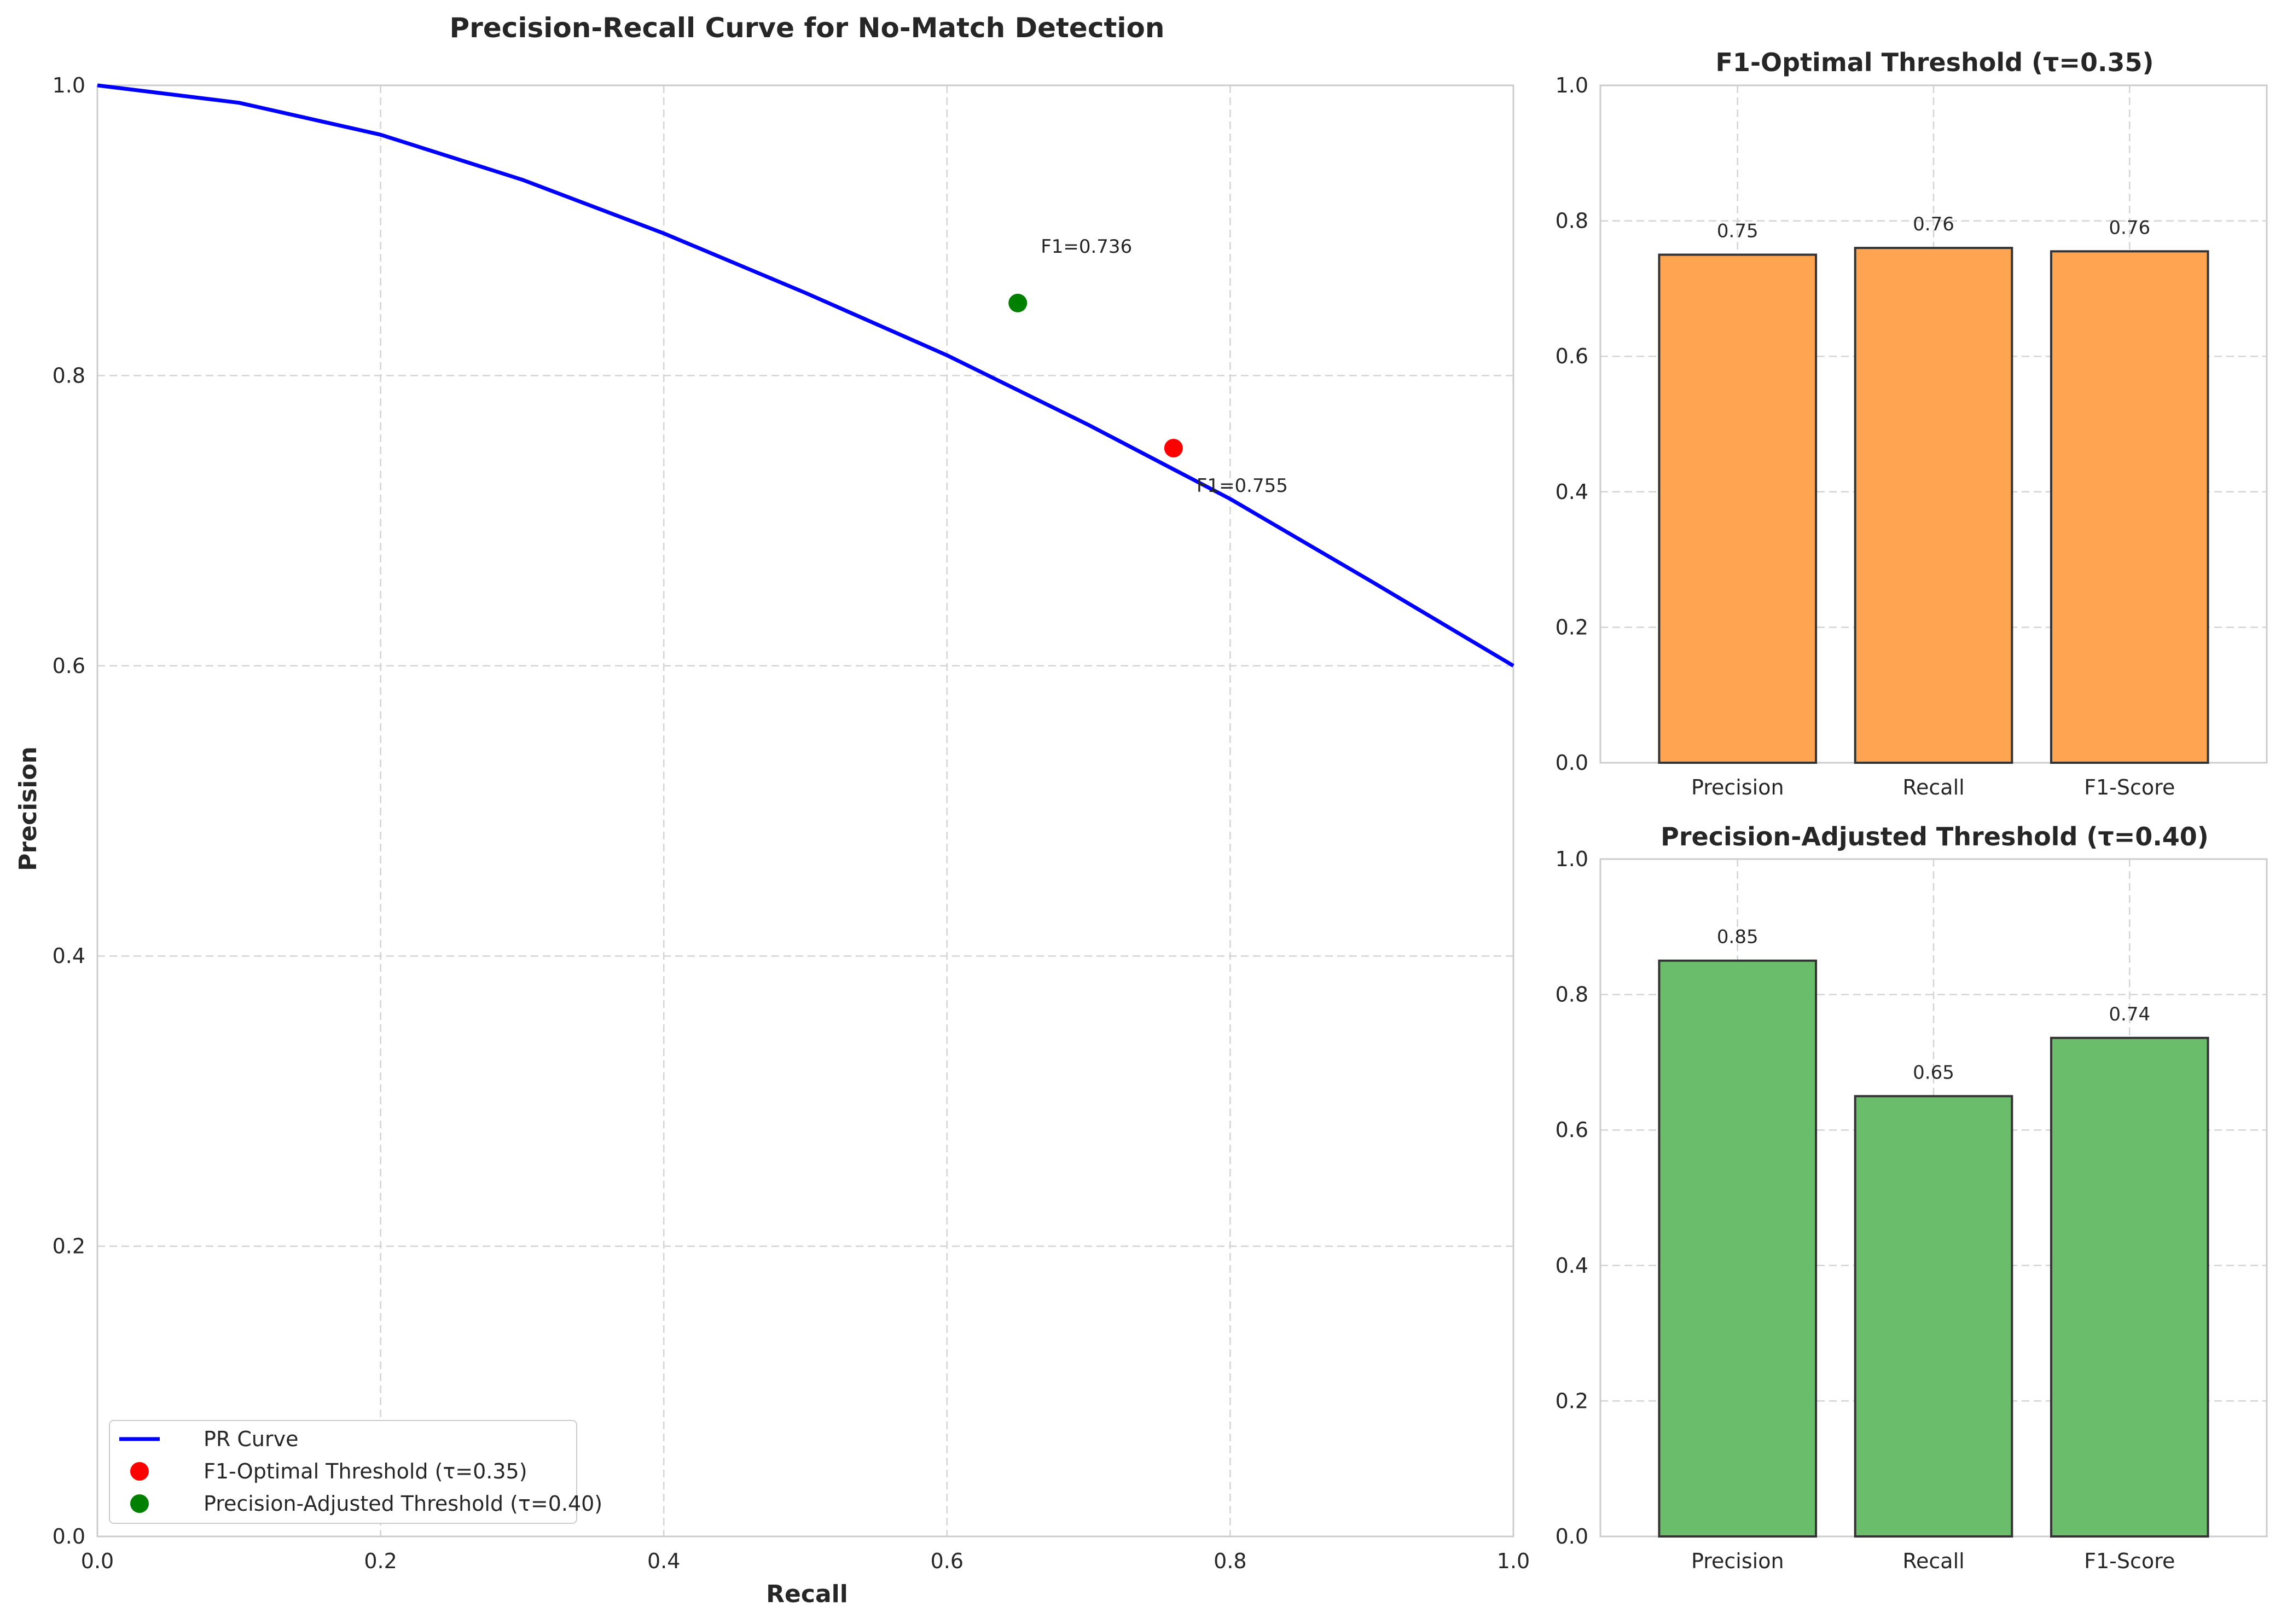 The height and width of the screenshot is (1624, 2281). What do you see at coordinates (2129, 1014) in the screenshot?
I see `bar2-bar-value-label: 0.74` at bounding box center [2129, 1014].